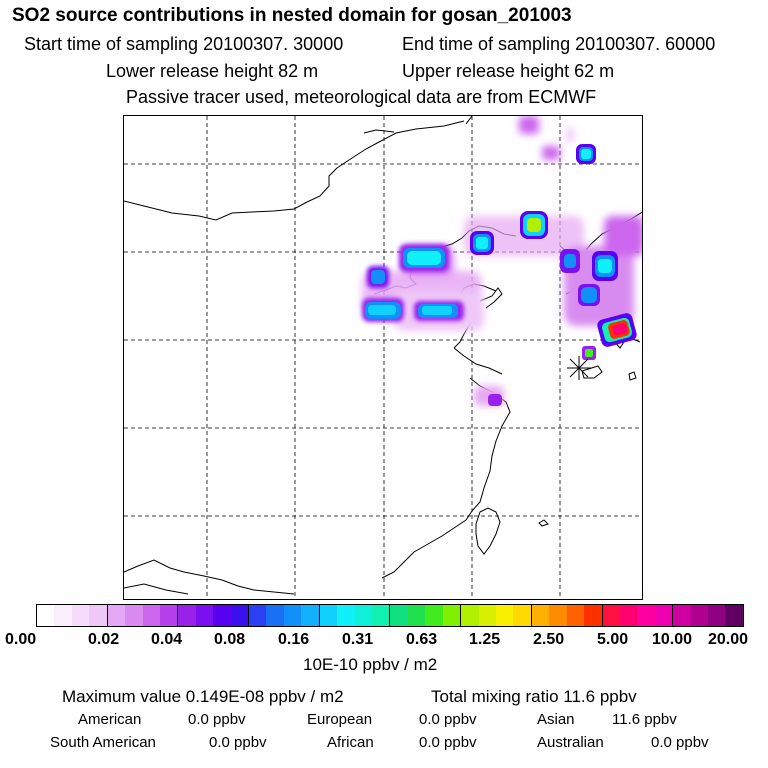 The height and width of the screenshot is (768, 768). Describe the element at coordinates (672, 639) in the screenshot. I see `colorbar-tick: 10.00` at that location.